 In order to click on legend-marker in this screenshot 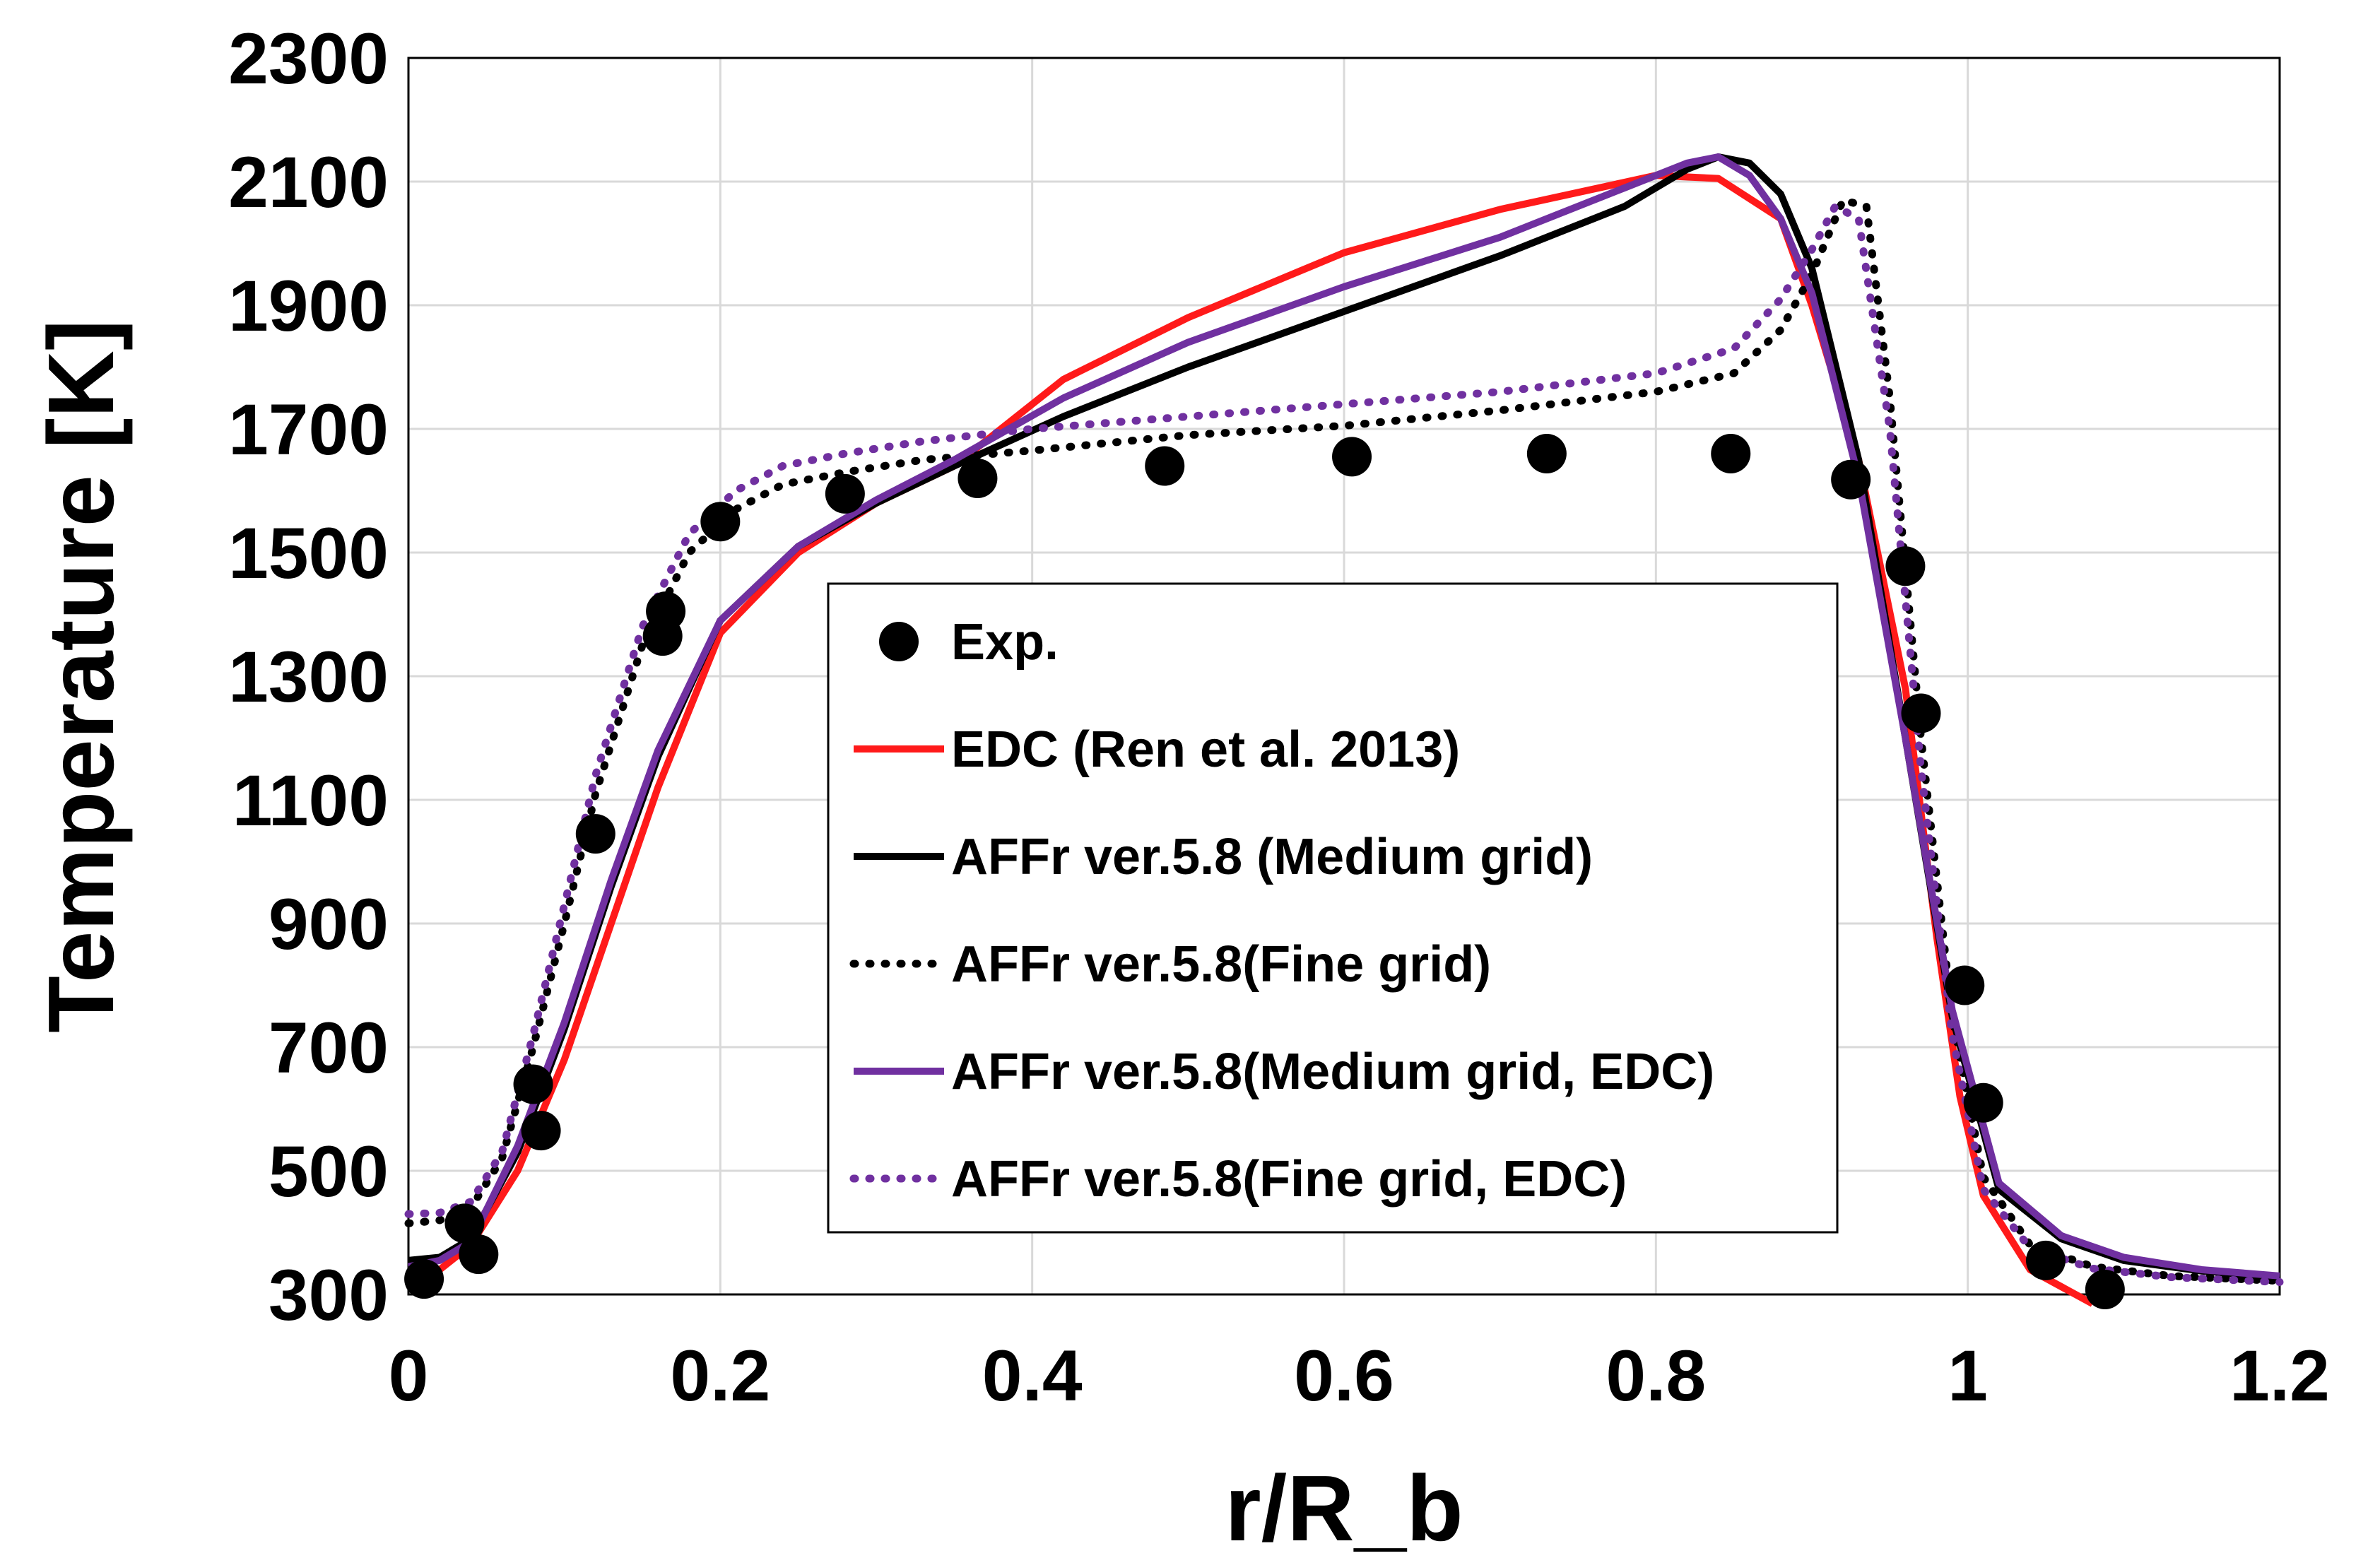, I will do `click(899, 641)`.